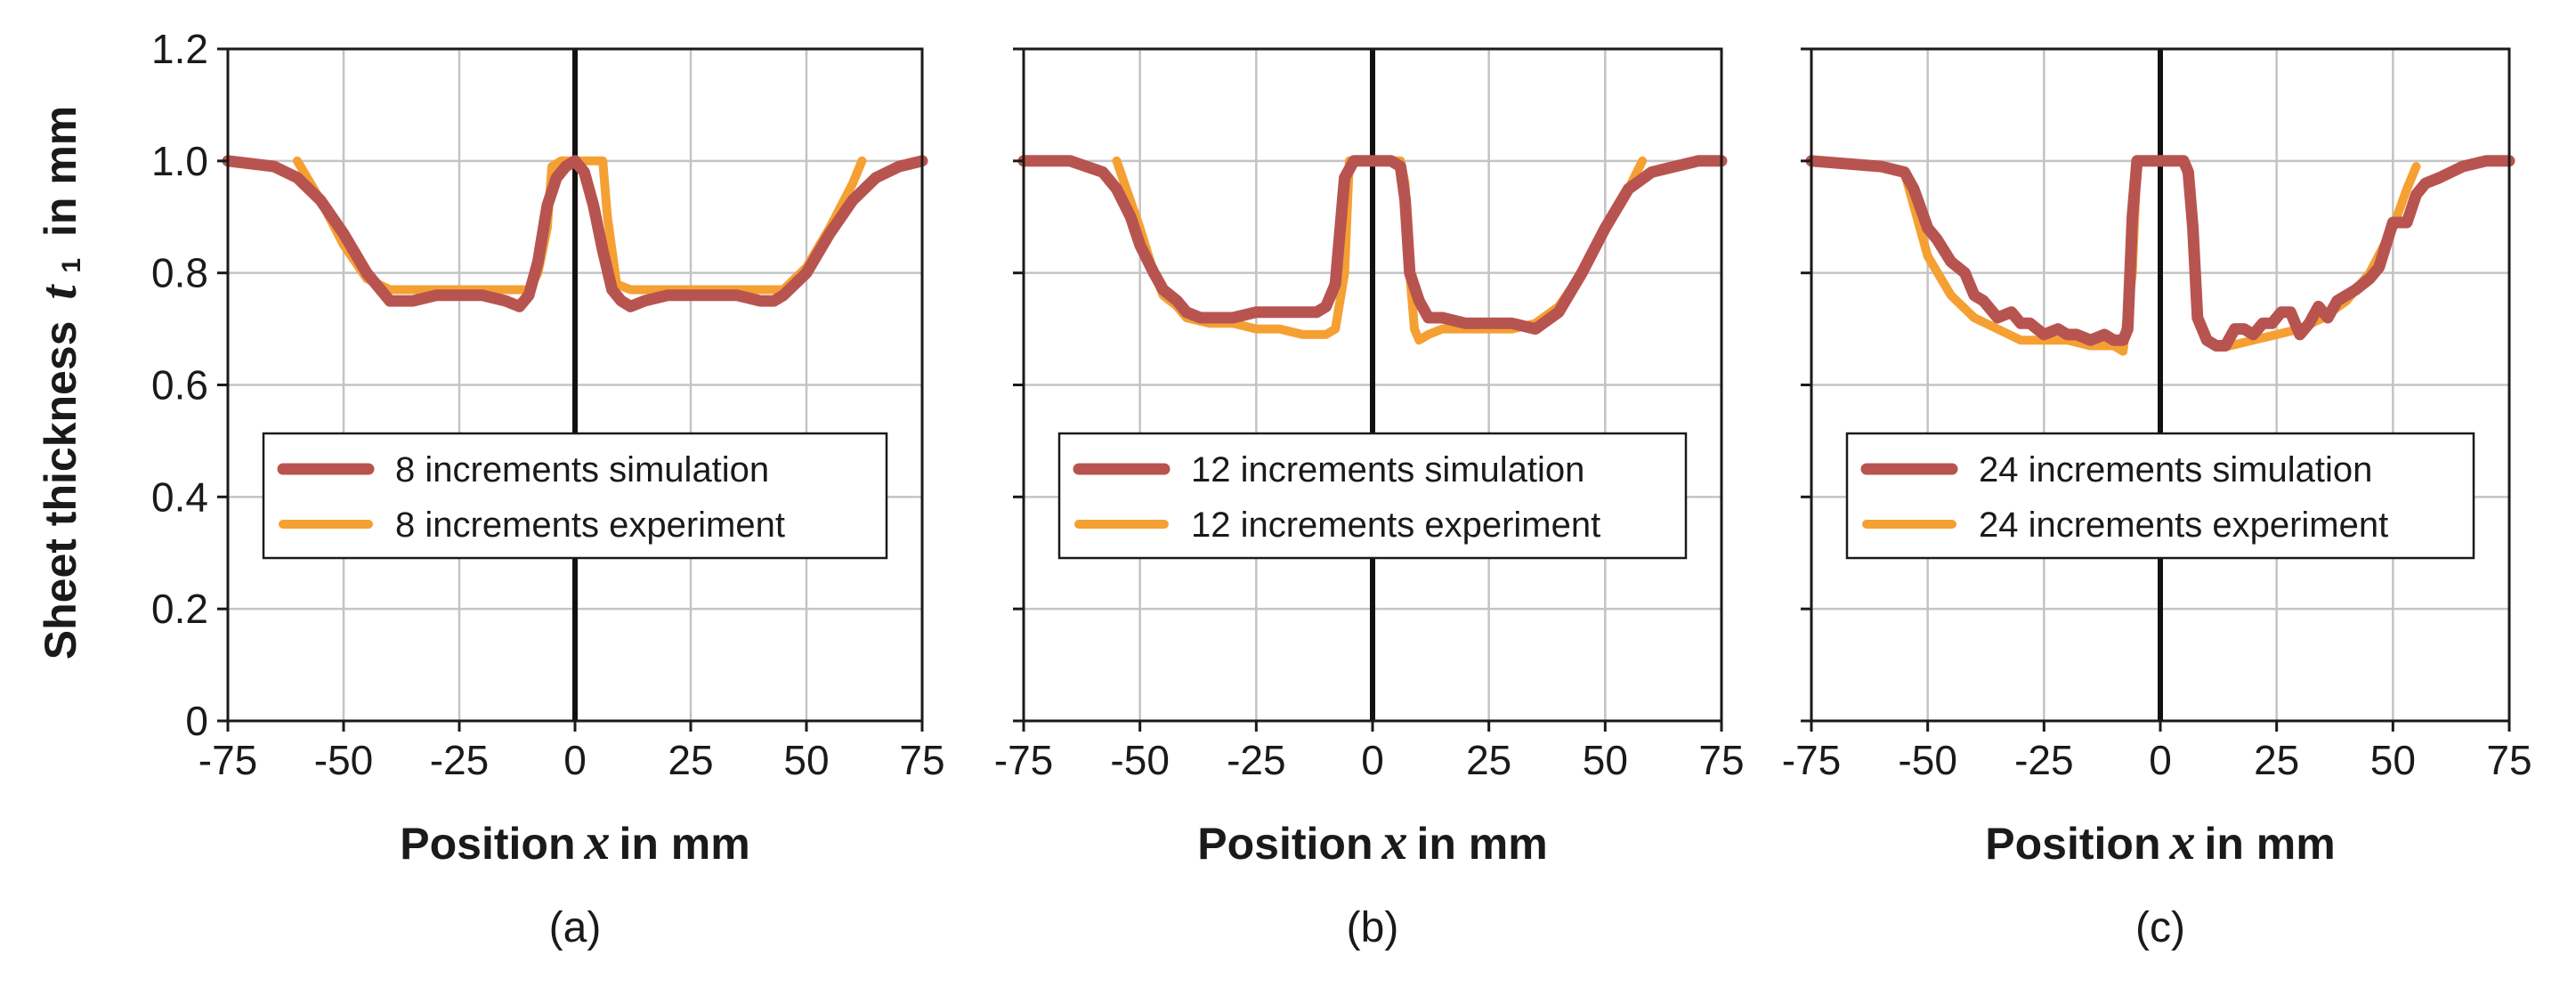 The height and width of the screenshot is (987, 2576). Describe the element at coordinates (580, 225) in the screenshot. I see `series-line-experiment` at that location.